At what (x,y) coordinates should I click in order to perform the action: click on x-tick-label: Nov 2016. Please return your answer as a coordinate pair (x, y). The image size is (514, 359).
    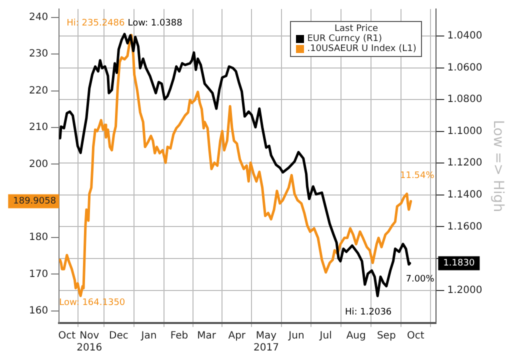
    Looking at the image, I should click on (89, 342).